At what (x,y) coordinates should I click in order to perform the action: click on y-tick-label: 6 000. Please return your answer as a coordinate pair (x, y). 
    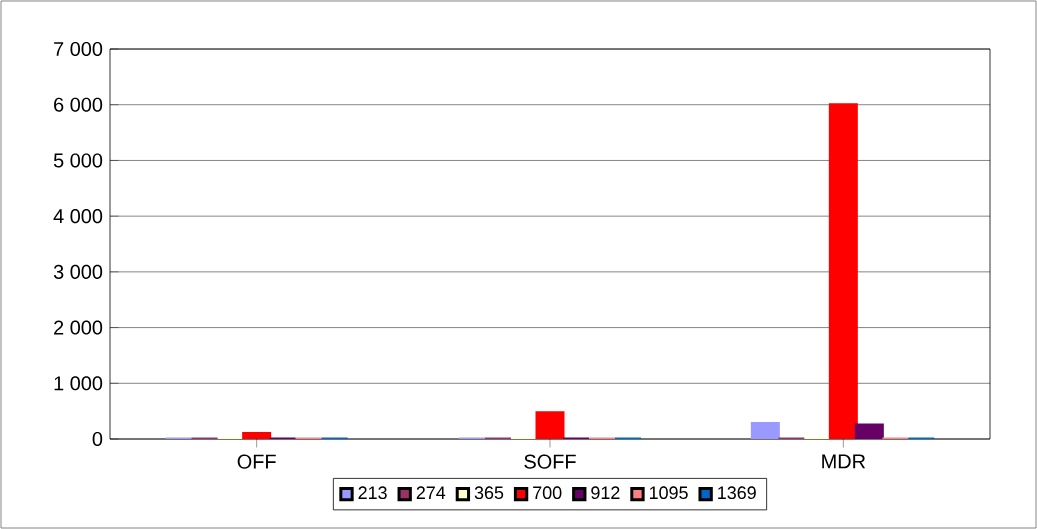
    Looking at the image, I should click on (78, 104).